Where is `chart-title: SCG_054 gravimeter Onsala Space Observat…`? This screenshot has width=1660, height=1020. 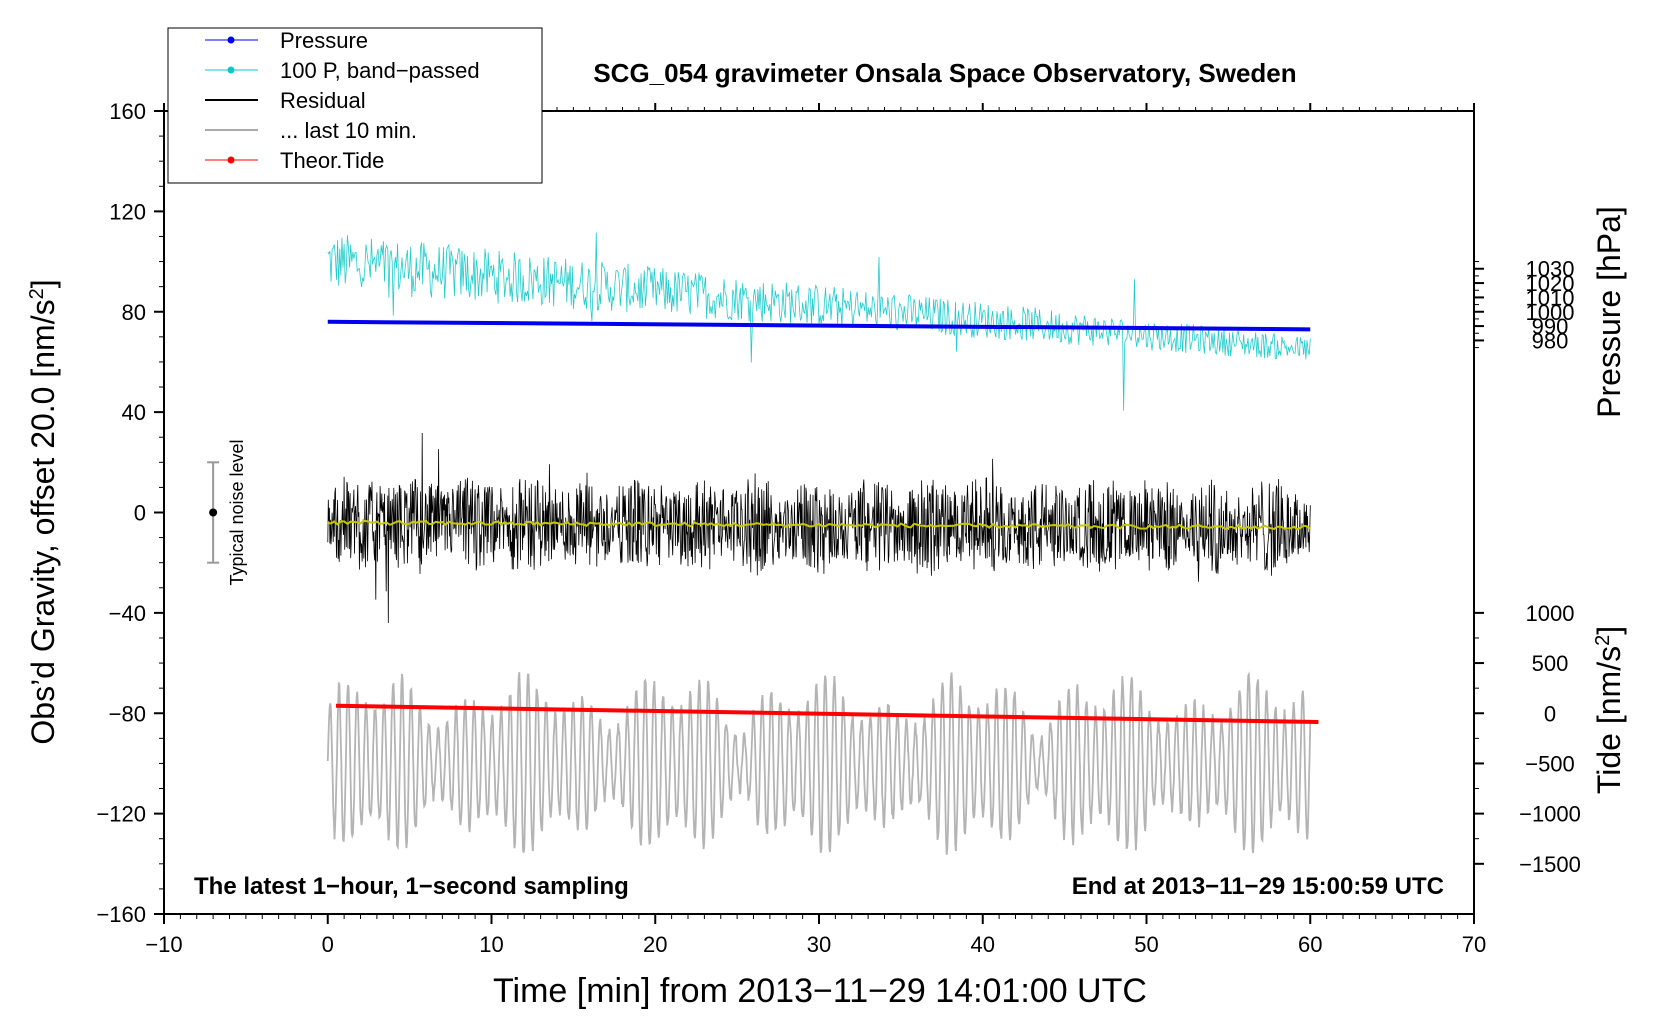
chart-title: SCG_054 gravimeter Onsala Space Observat… is located at coordinates (944, 73).